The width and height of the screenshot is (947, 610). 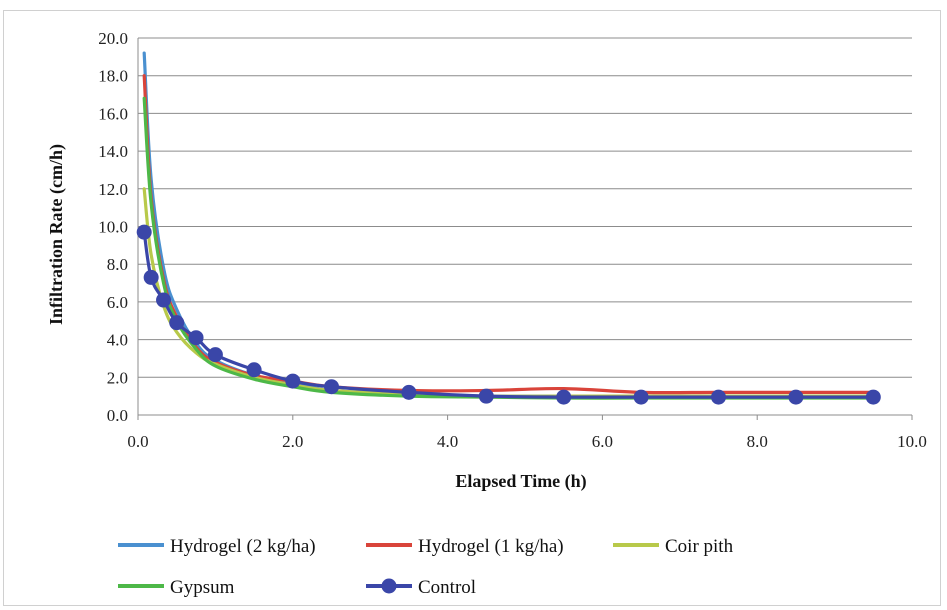 I want to click on y-tick-labels: 0.0 2.0 4.0 6.0 8.0 10.0 12.0 14.0 16.0 18.0 20.0, so click(x=113, y=227).